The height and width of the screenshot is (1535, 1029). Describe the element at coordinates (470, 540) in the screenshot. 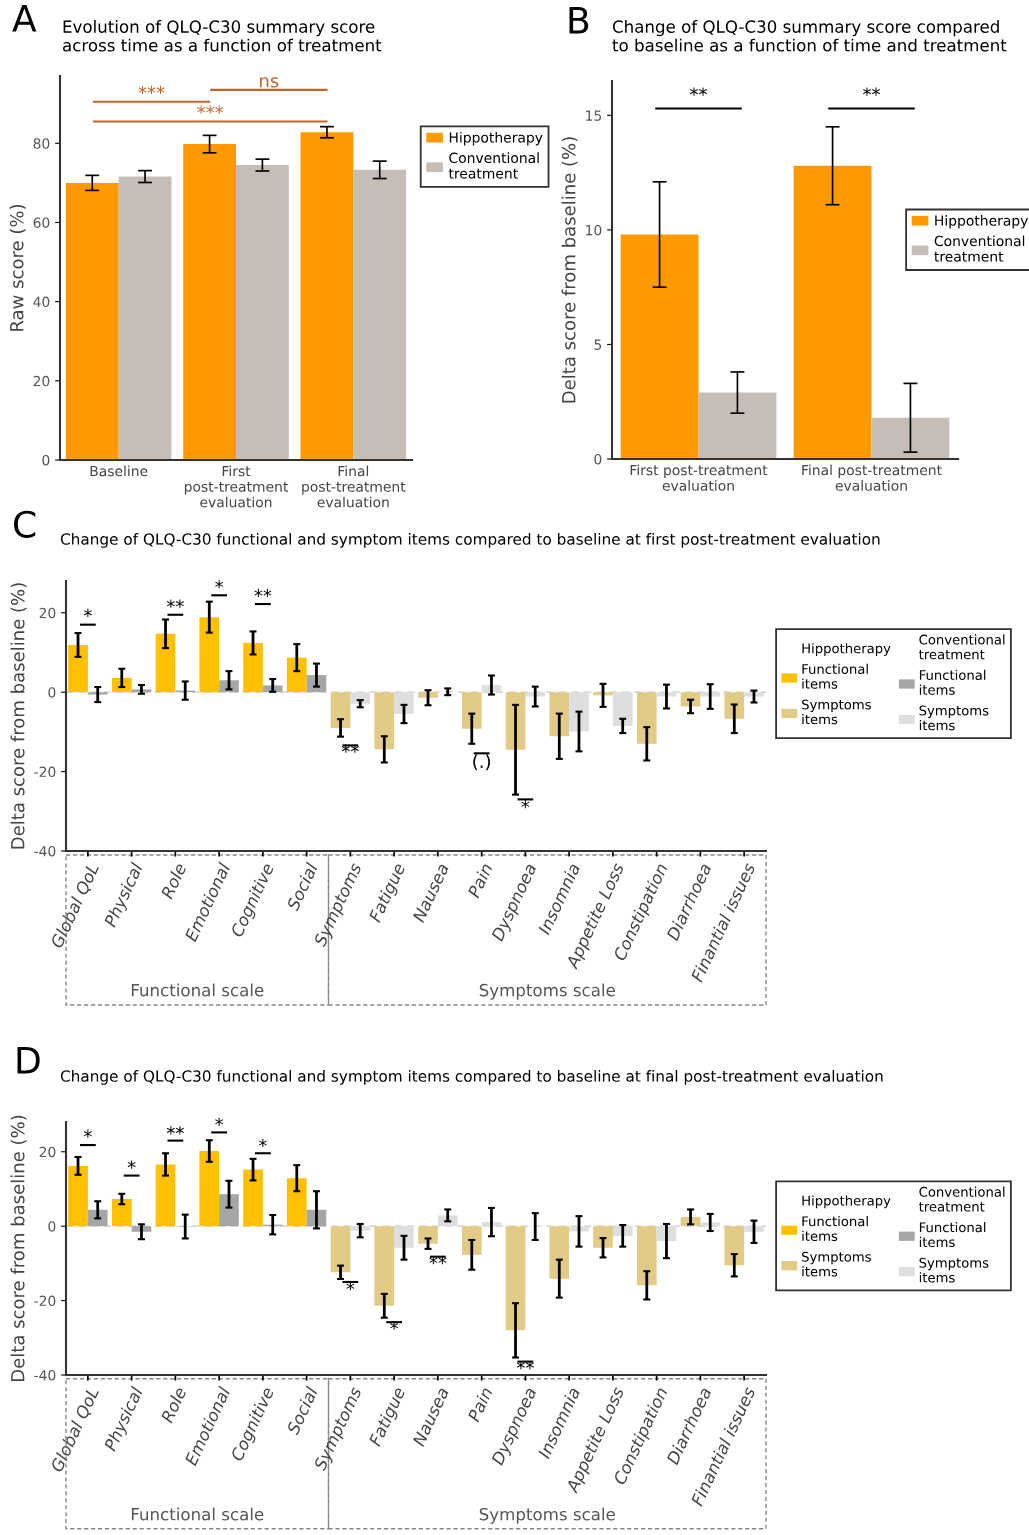

I see `chart-title: Change of QLQ-C30 functional and symptom items compared to baseline at first post-treatment evaluation` at that location.